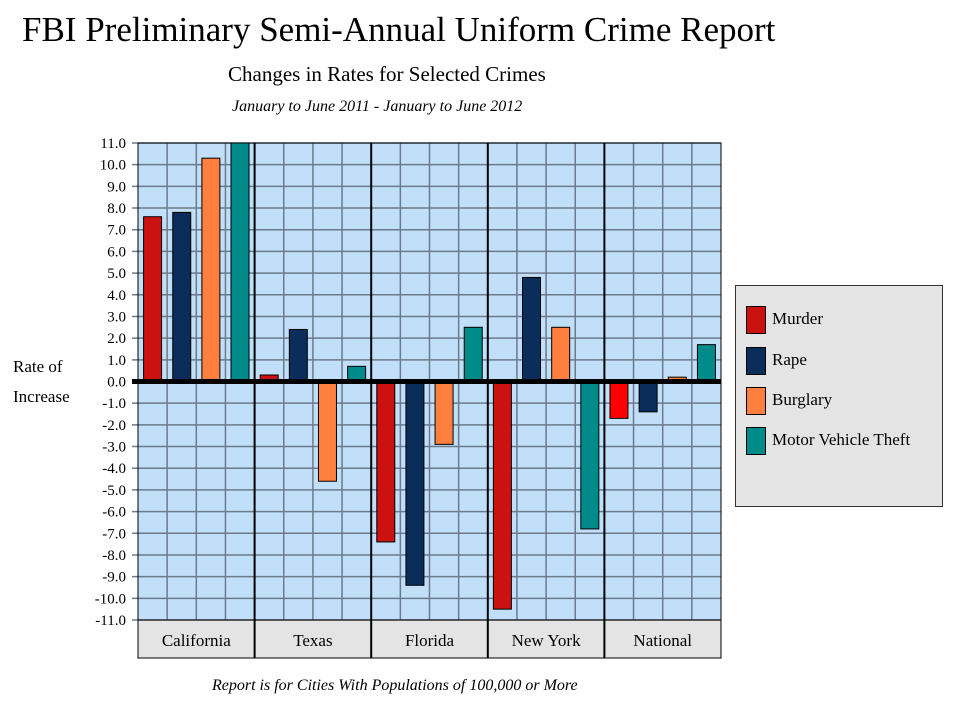 This screenshot has width=955, height=722. Describe the element at coordinates (312, 640) in the screenshot. I see `x-tick-label: Texas` at that location.